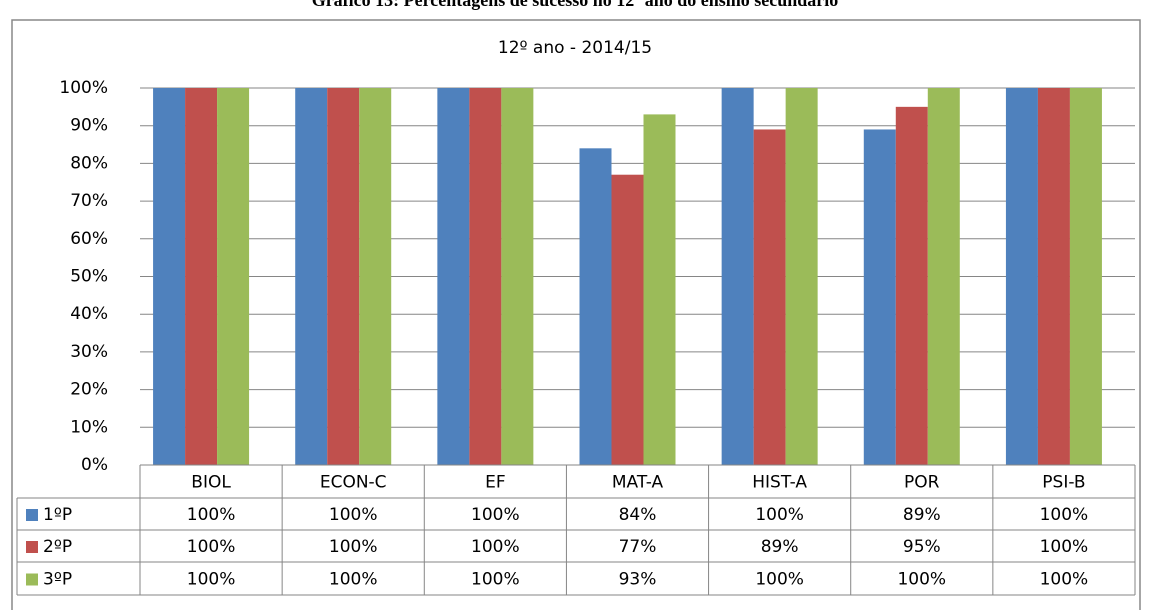 This screenshot has width=1151, height=610. I want to click on y-tick-label: 40%, so click(89, 314).